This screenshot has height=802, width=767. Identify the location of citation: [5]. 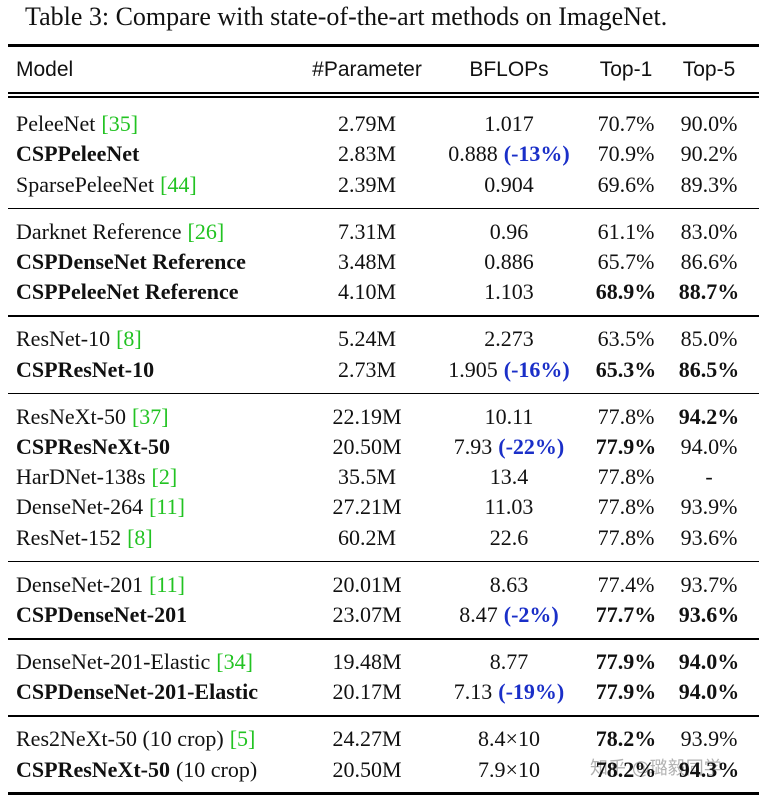
(242, 739).